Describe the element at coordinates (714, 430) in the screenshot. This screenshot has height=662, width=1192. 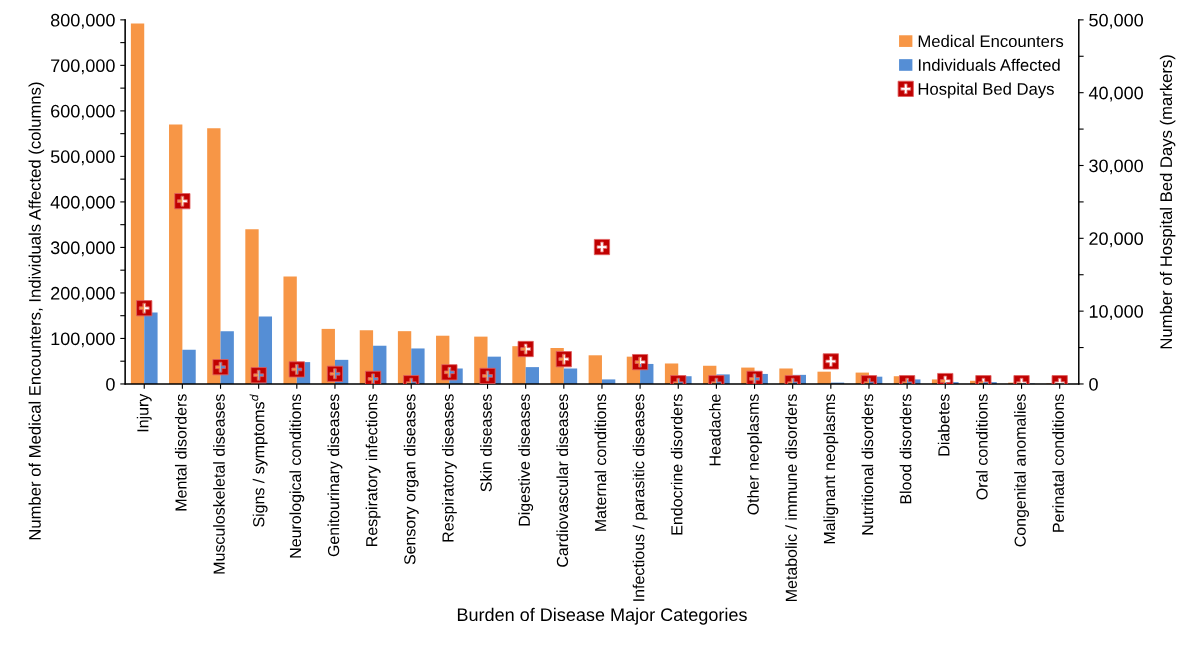
I see `x-tick-label: Headache` at that location.